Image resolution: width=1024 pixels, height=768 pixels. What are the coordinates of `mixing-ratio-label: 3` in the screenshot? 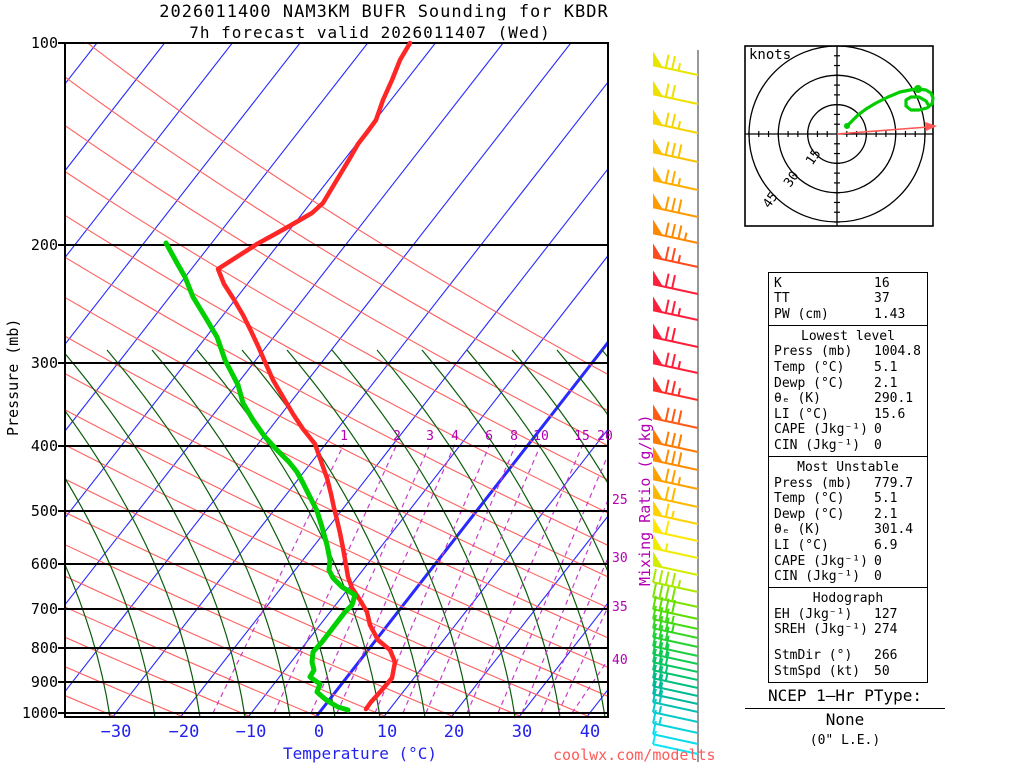 It's located at (430, 436).